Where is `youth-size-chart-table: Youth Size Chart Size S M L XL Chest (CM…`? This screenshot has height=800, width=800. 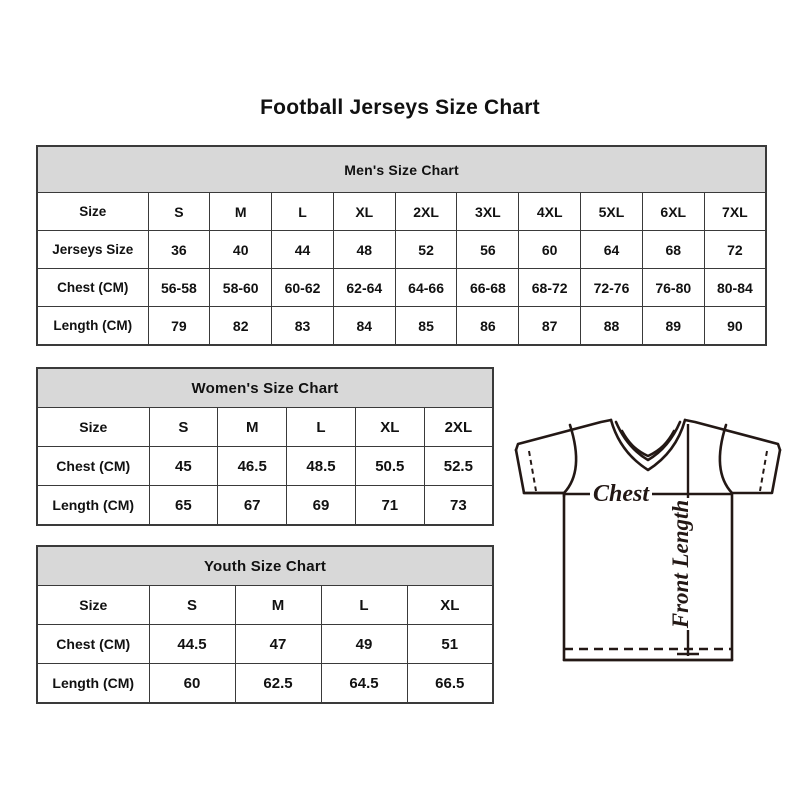 youth-size-chart-table: Youth Size Chart Size S M L XL Chest (CM… is located at coordinates (265, 624).